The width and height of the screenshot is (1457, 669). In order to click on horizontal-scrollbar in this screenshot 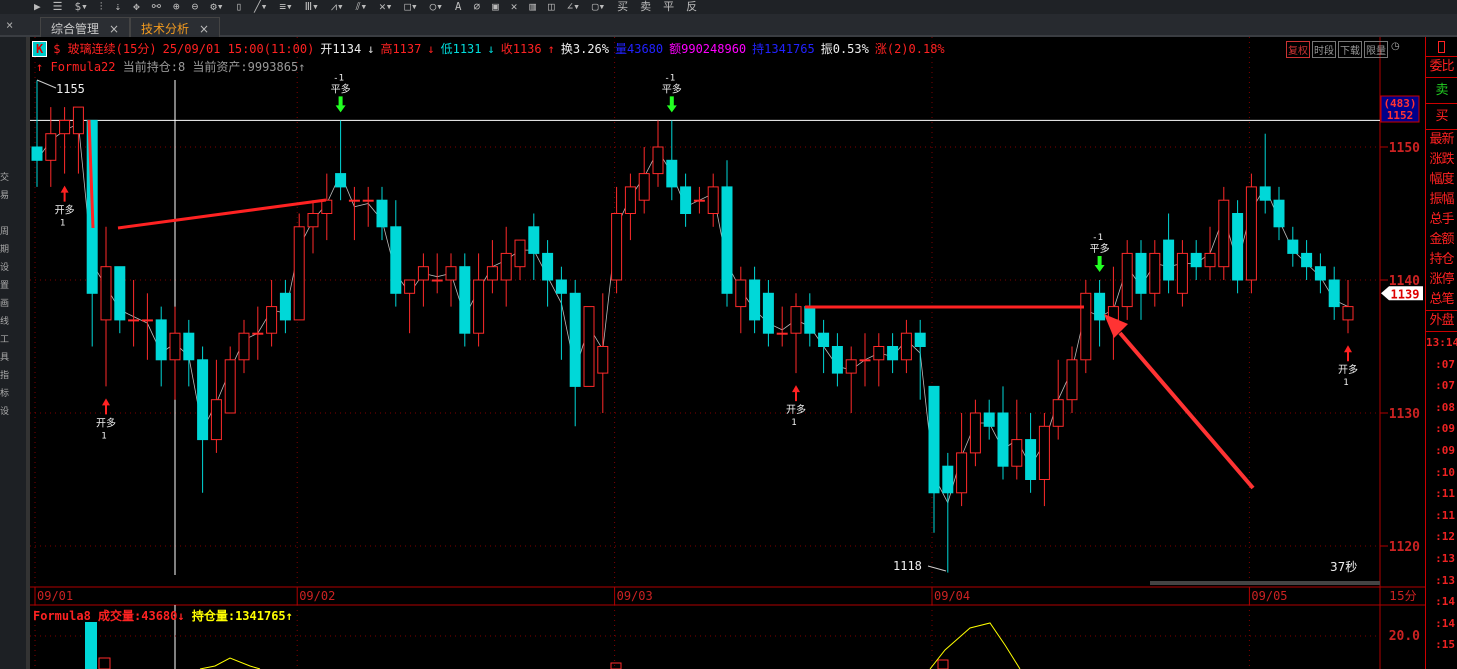, I will do `click(1265, 583)`.